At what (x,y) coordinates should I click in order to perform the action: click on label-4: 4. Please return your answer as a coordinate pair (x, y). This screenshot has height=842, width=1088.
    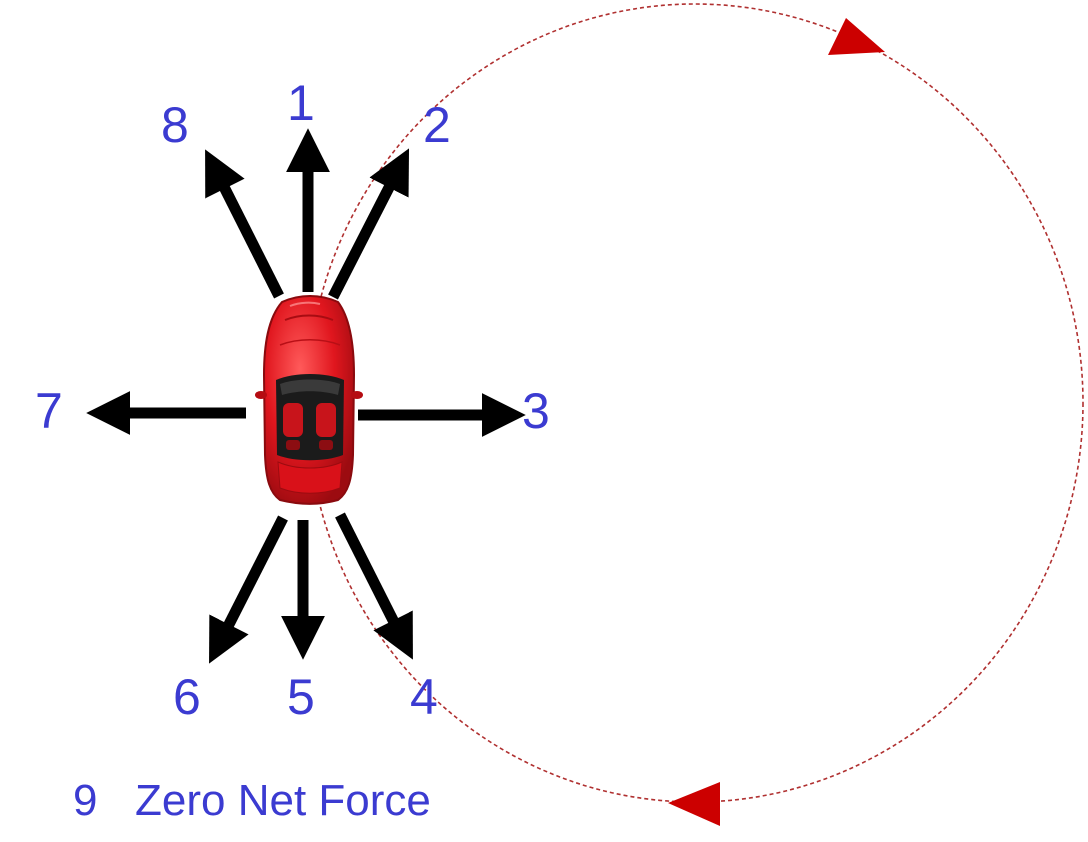
    Looking at the image, I should click on (424, 697).